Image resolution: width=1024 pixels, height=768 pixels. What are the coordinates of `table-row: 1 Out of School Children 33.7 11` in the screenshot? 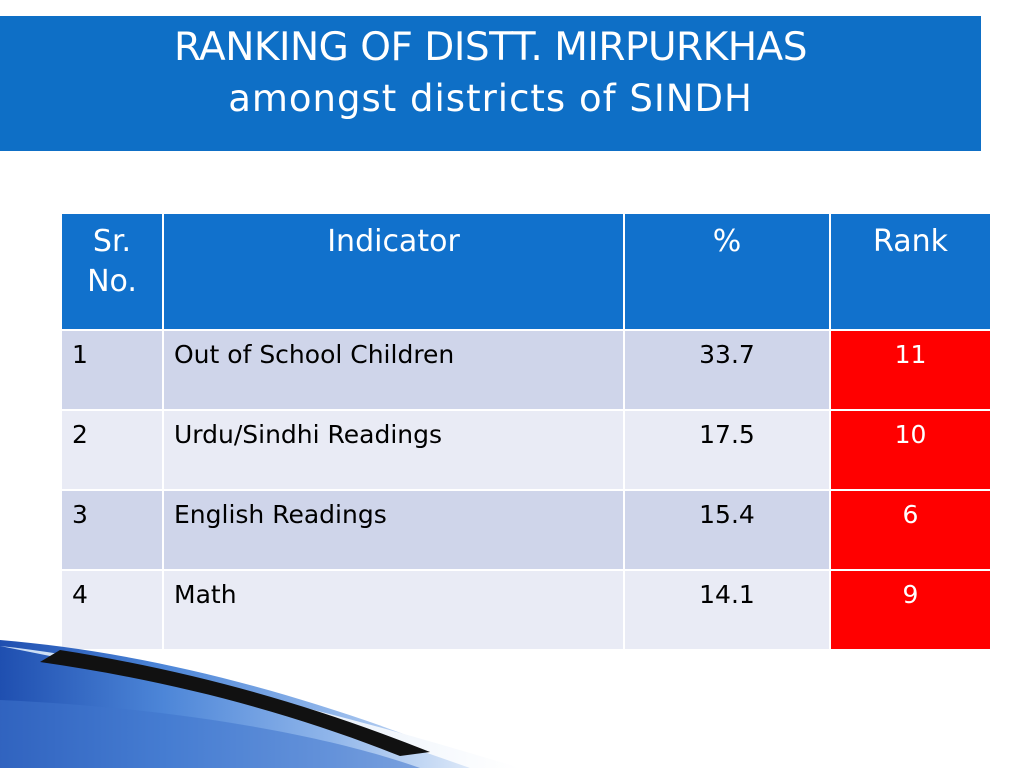 It's located at (526, 370).